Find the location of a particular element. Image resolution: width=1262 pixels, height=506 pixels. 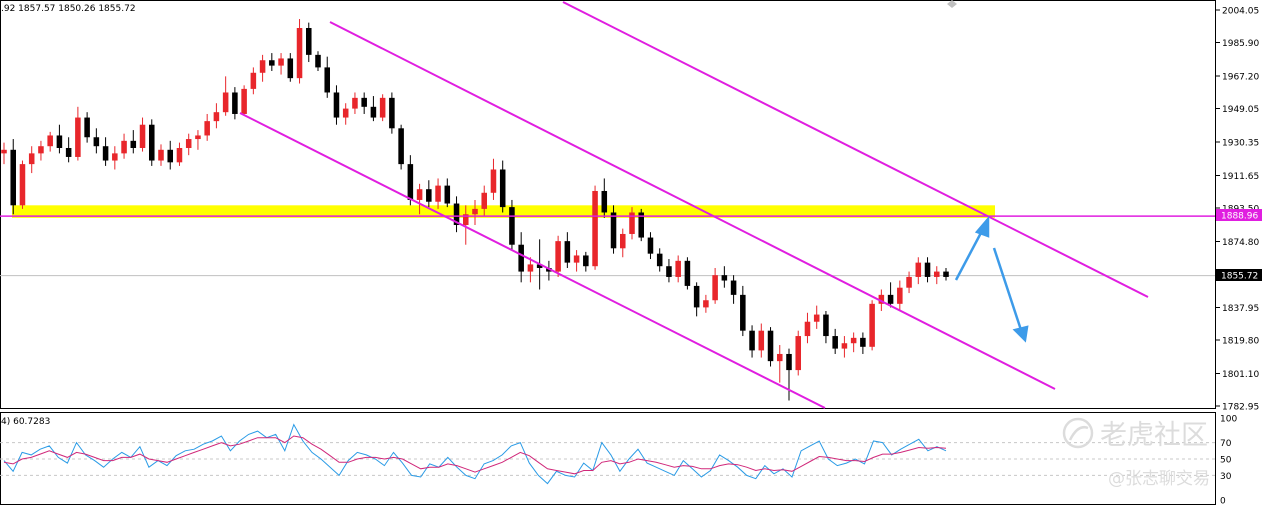

price-axis-label: 1967.20 is located at coordinates (1240, 78).